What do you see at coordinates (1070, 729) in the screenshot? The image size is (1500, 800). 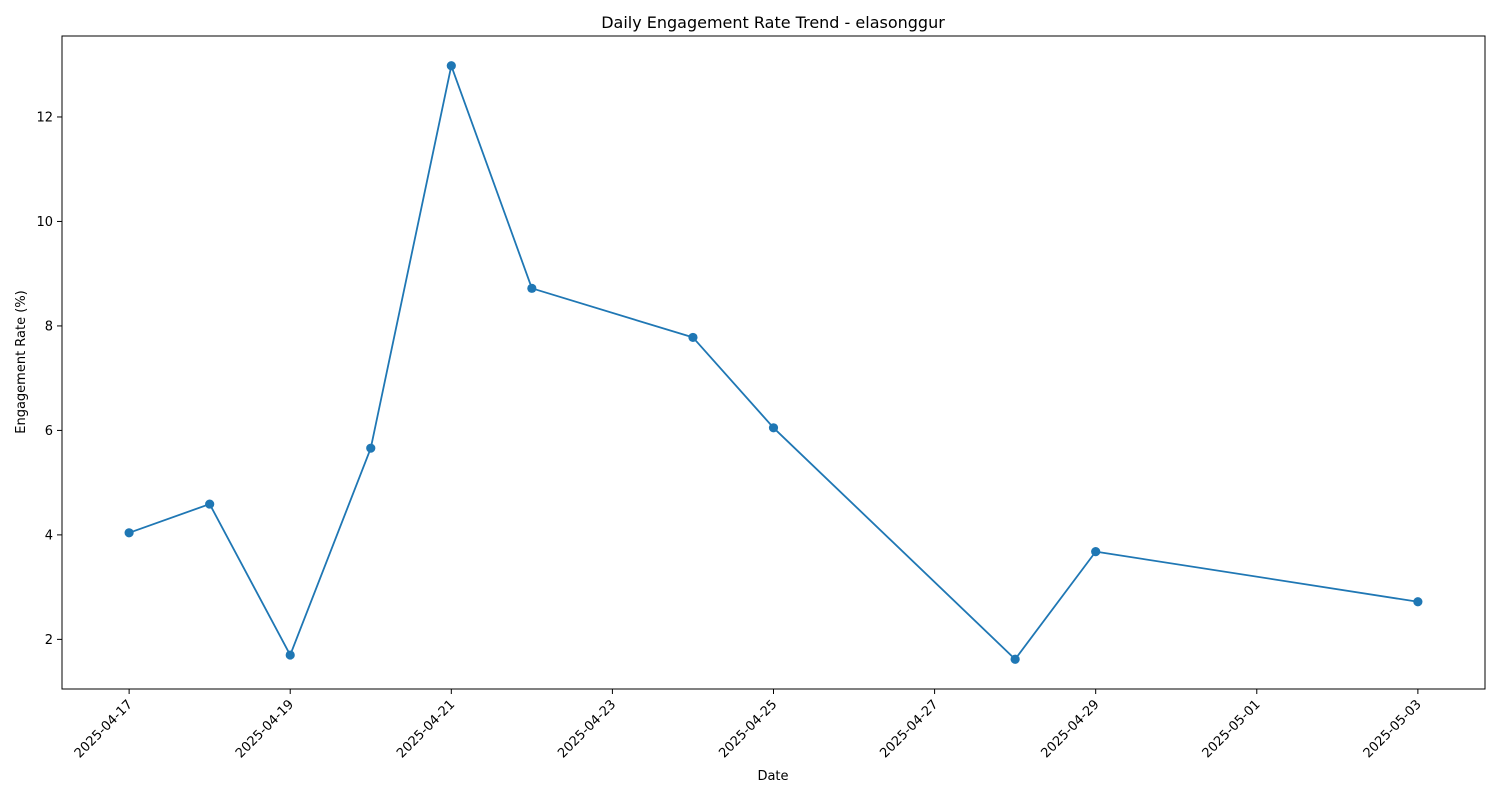 I see `x-tick-label: 2025-04-29` at bounding box center [1070, 729].